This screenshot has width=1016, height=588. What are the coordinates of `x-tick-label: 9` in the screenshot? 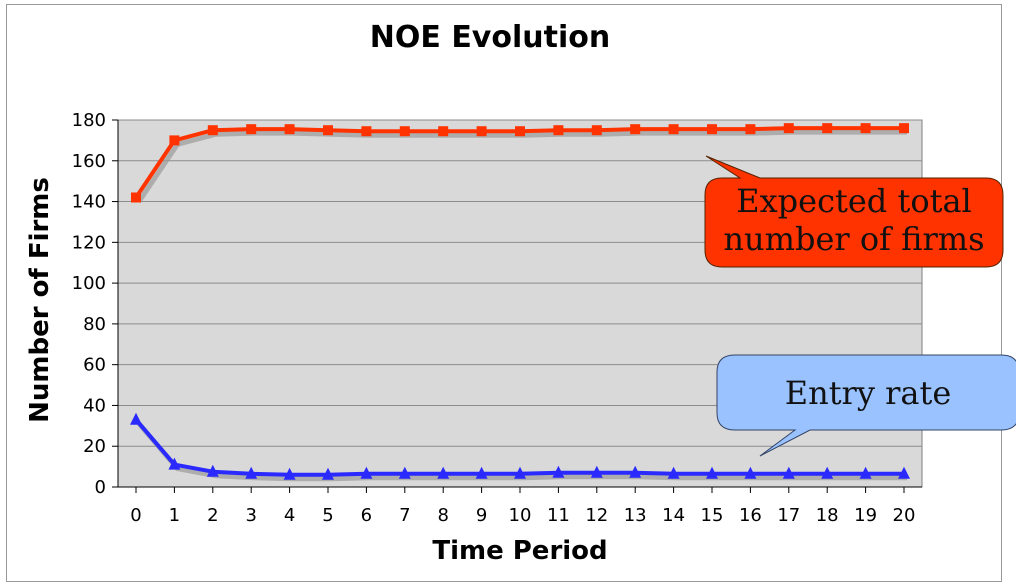 It's located at (481, 515).